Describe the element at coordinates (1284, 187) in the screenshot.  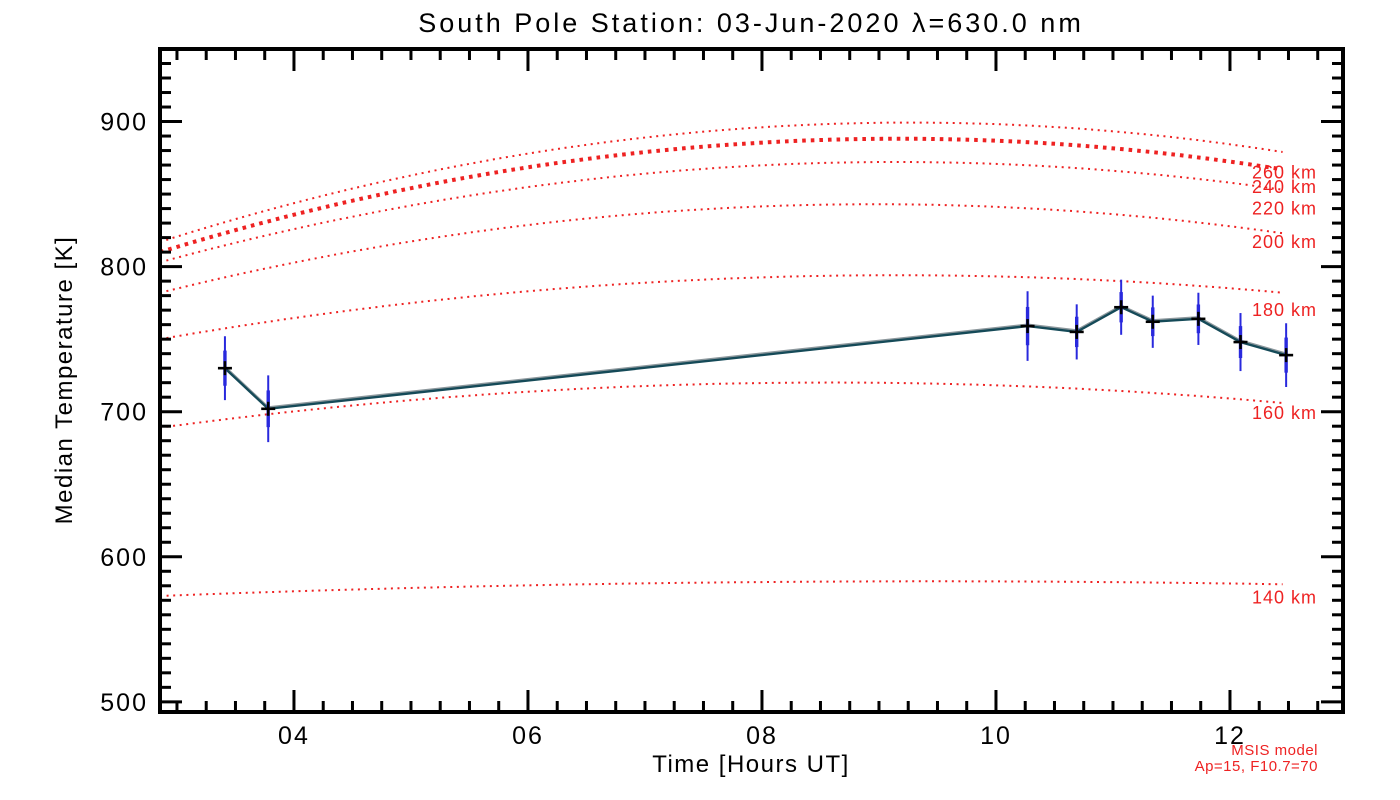
I see `altitude-label-240-km: 240 km` at that location.